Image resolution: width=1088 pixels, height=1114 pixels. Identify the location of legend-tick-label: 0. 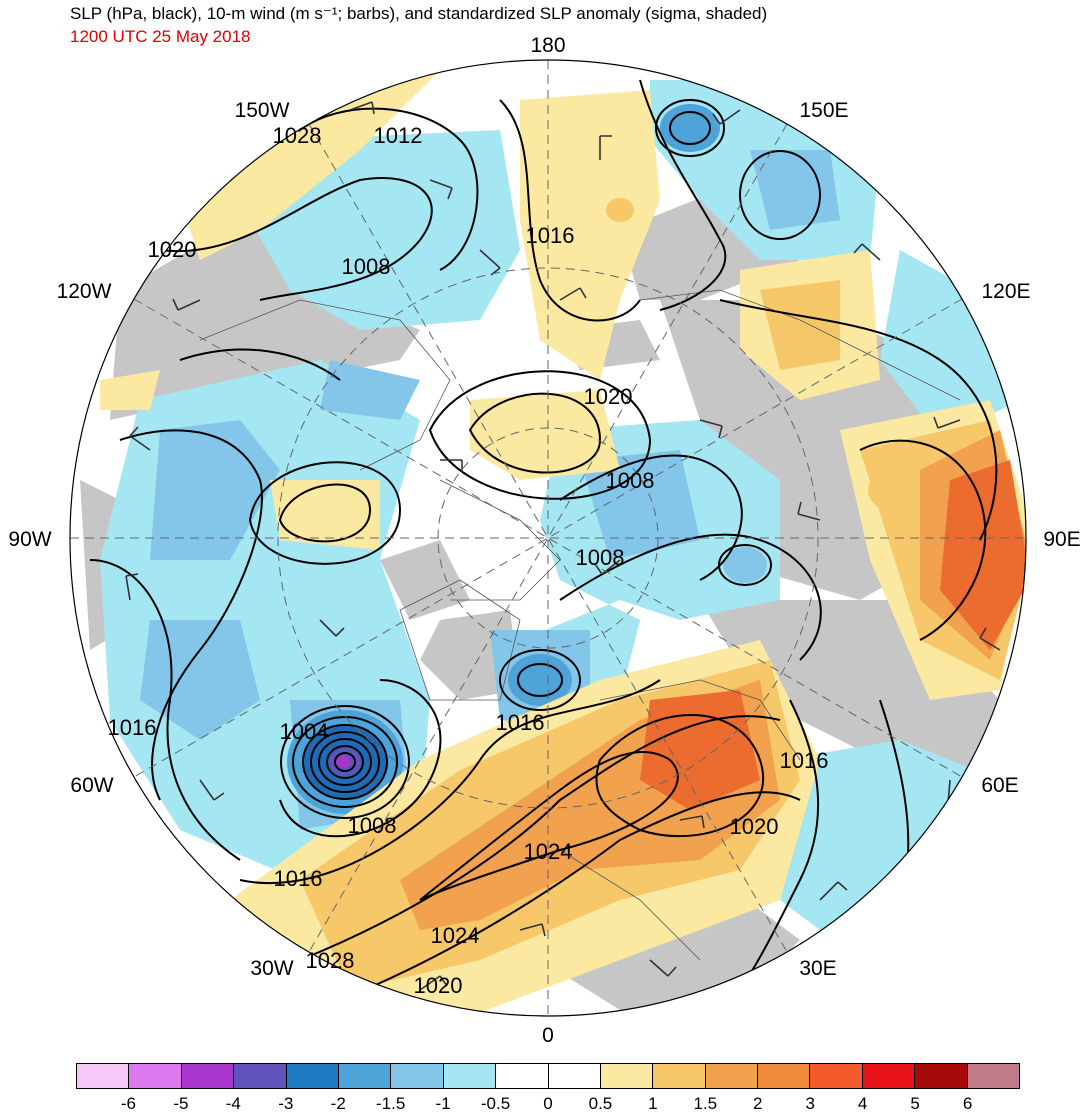
(548, 1103).